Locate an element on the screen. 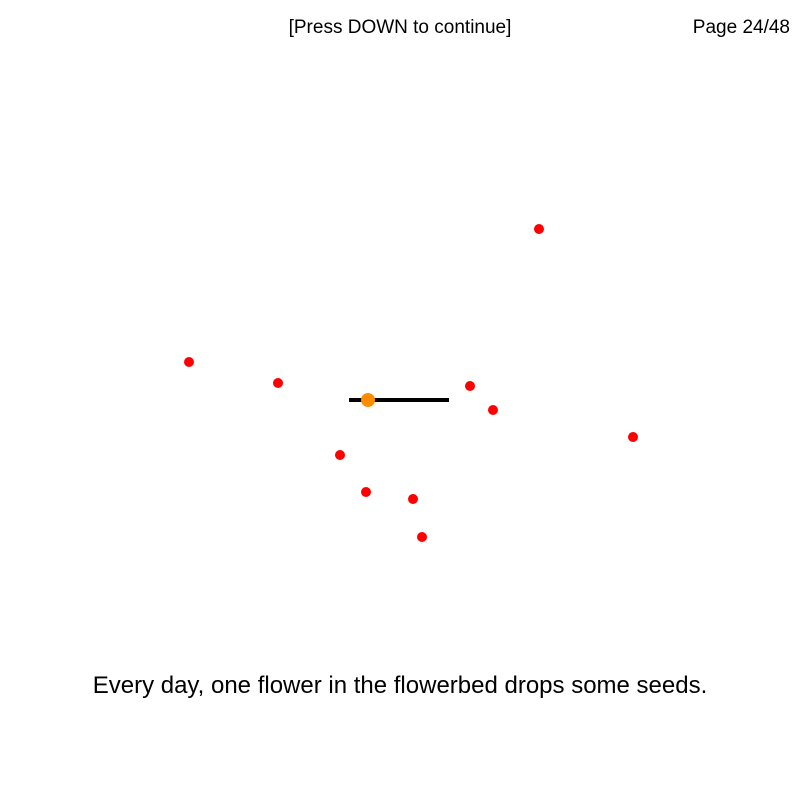 The width and height of the screenshot is (800, 800). page-counter: Page 24/48 is located at coordinates (741, 27).